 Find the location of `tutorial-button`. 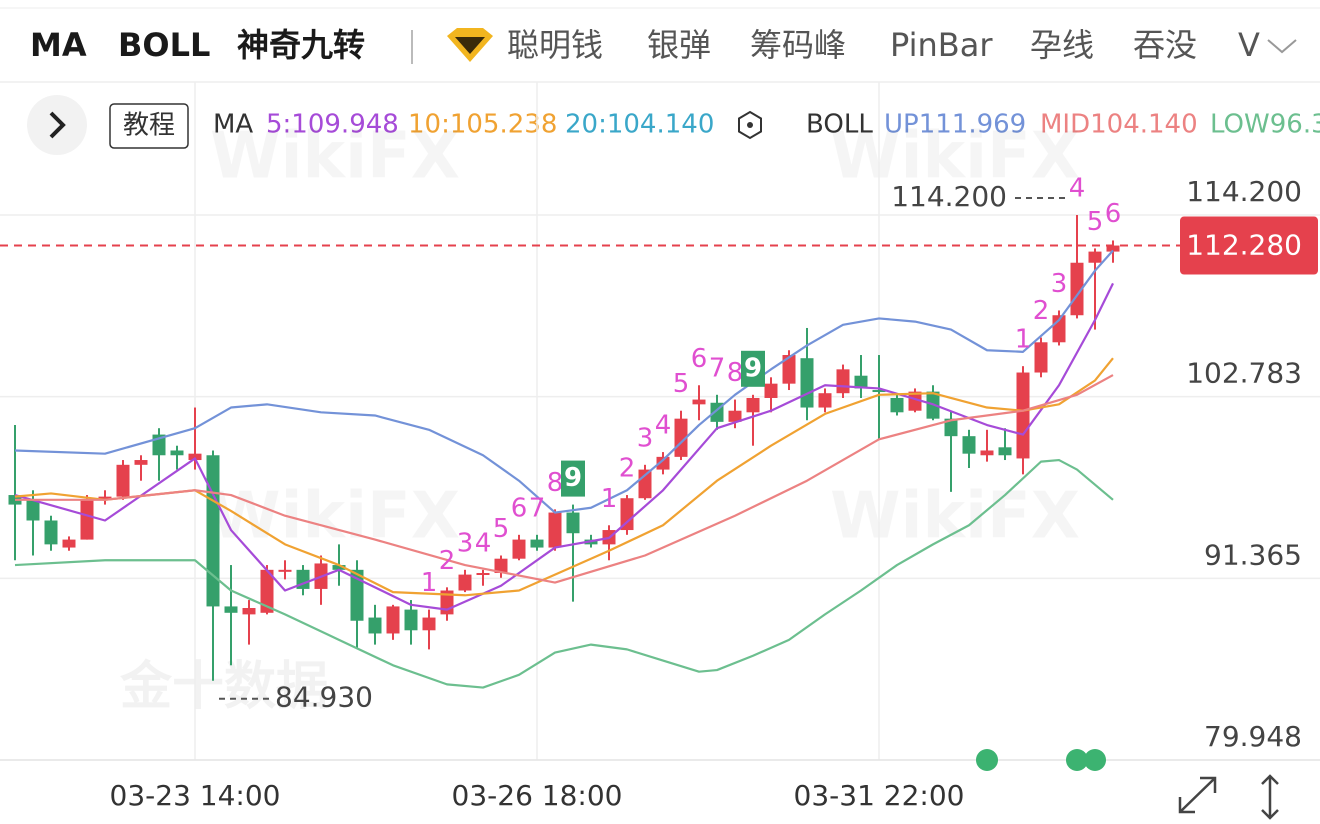

tutorial-button is located at coordinates (149, 126).